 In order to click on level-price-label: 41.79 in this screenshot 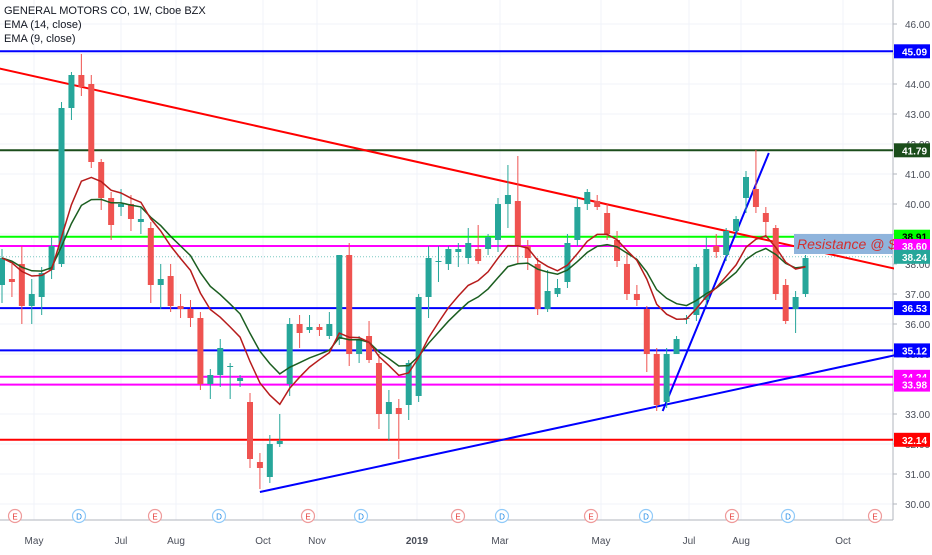, I will do `click(912, 150)`.